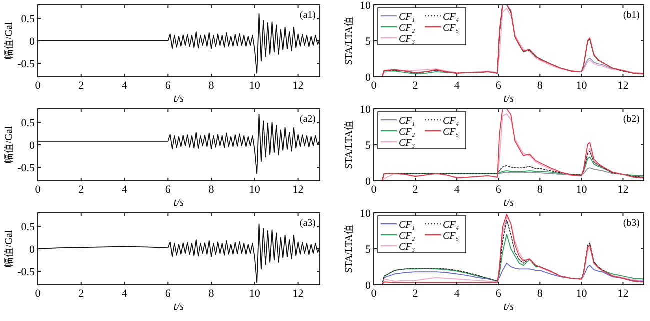 This screenshot has height=321, width=650. What do you see at coordinates (308, 15) in the screenshot?
I see `annotation: (a1)` at bounding box center [308, 15].